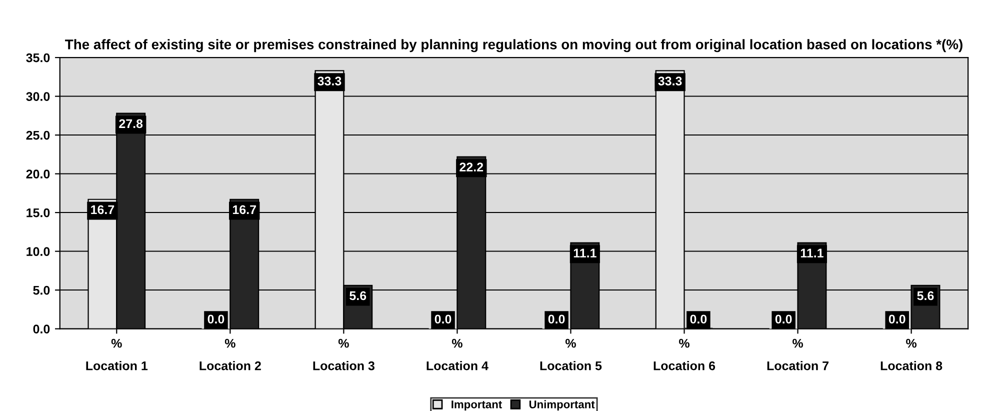  What do you see at coordinates (38, 251) in the screenshot?
I see `y-tick-label: 10.0` at bounding box center [38, 251].